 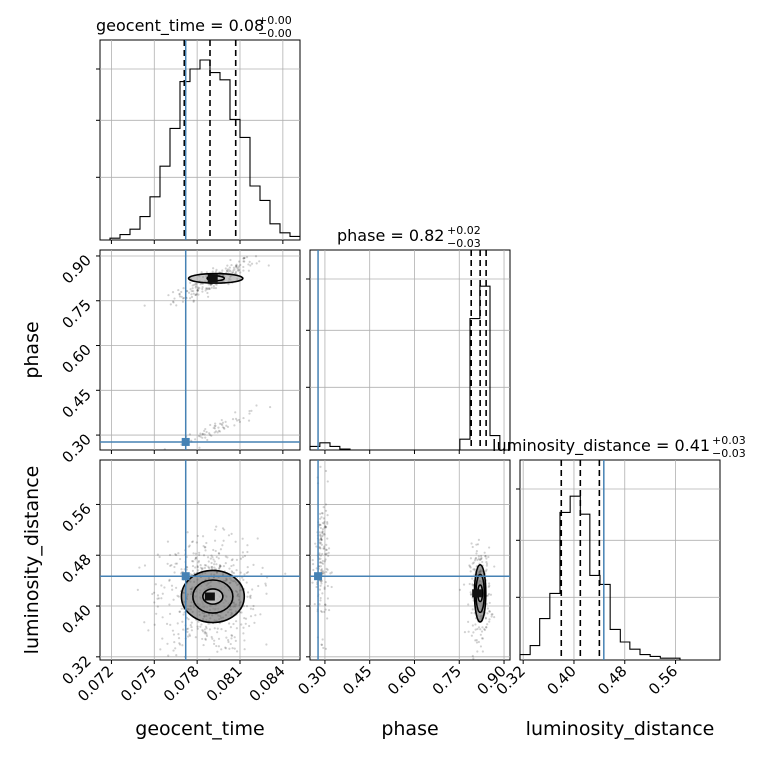 What do you see at coordinates (76, 269) in the screenshot?
I see `y-tick-label: 0.90` at bounding box center [76, 269].